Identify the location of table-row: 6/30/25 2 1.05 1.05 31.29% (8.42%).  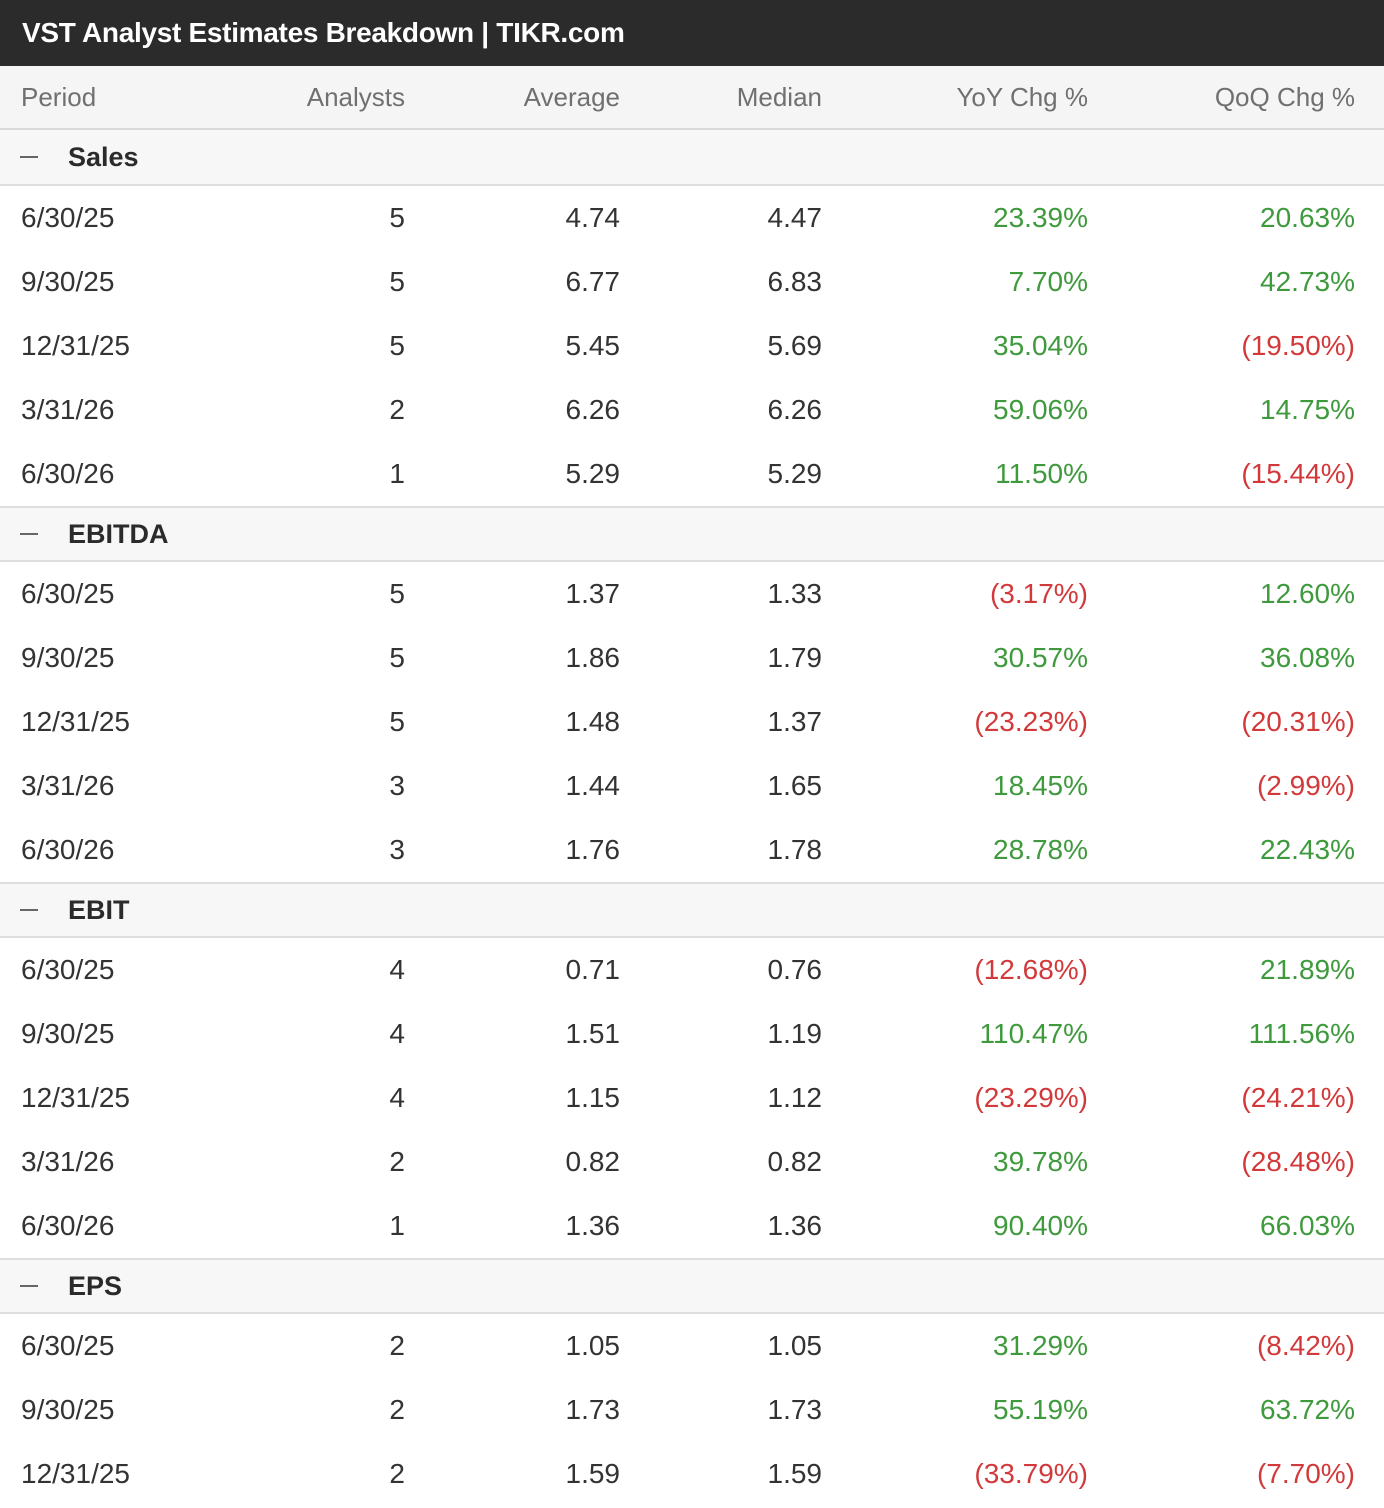
(692, 1346).